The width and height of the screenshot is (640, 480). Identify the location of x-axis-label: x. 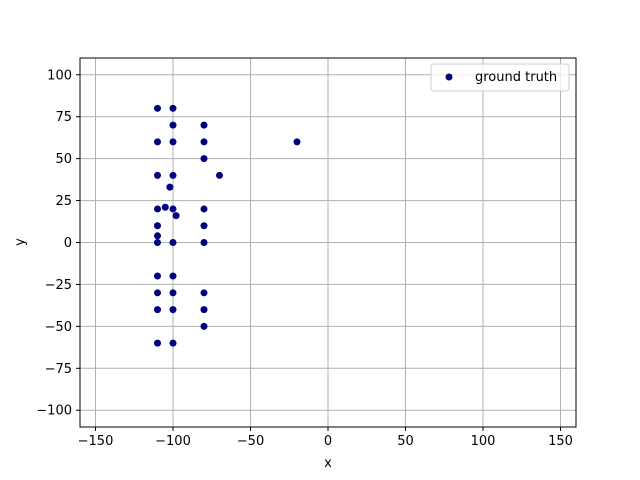
(328, 463).